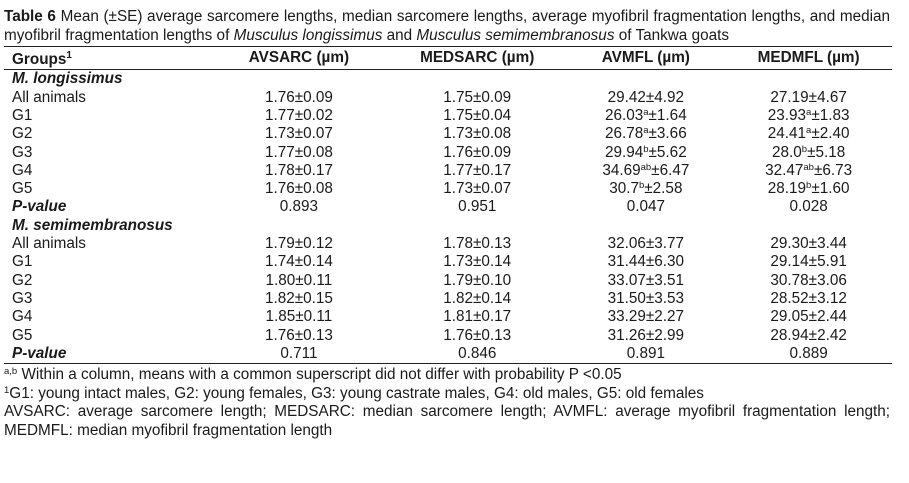 This screenshot has height=483, width=909. Describe the element at coordinates (808, 336) in the screenshot. I see `medmfl-cell: 28.94±2.42` at that location.